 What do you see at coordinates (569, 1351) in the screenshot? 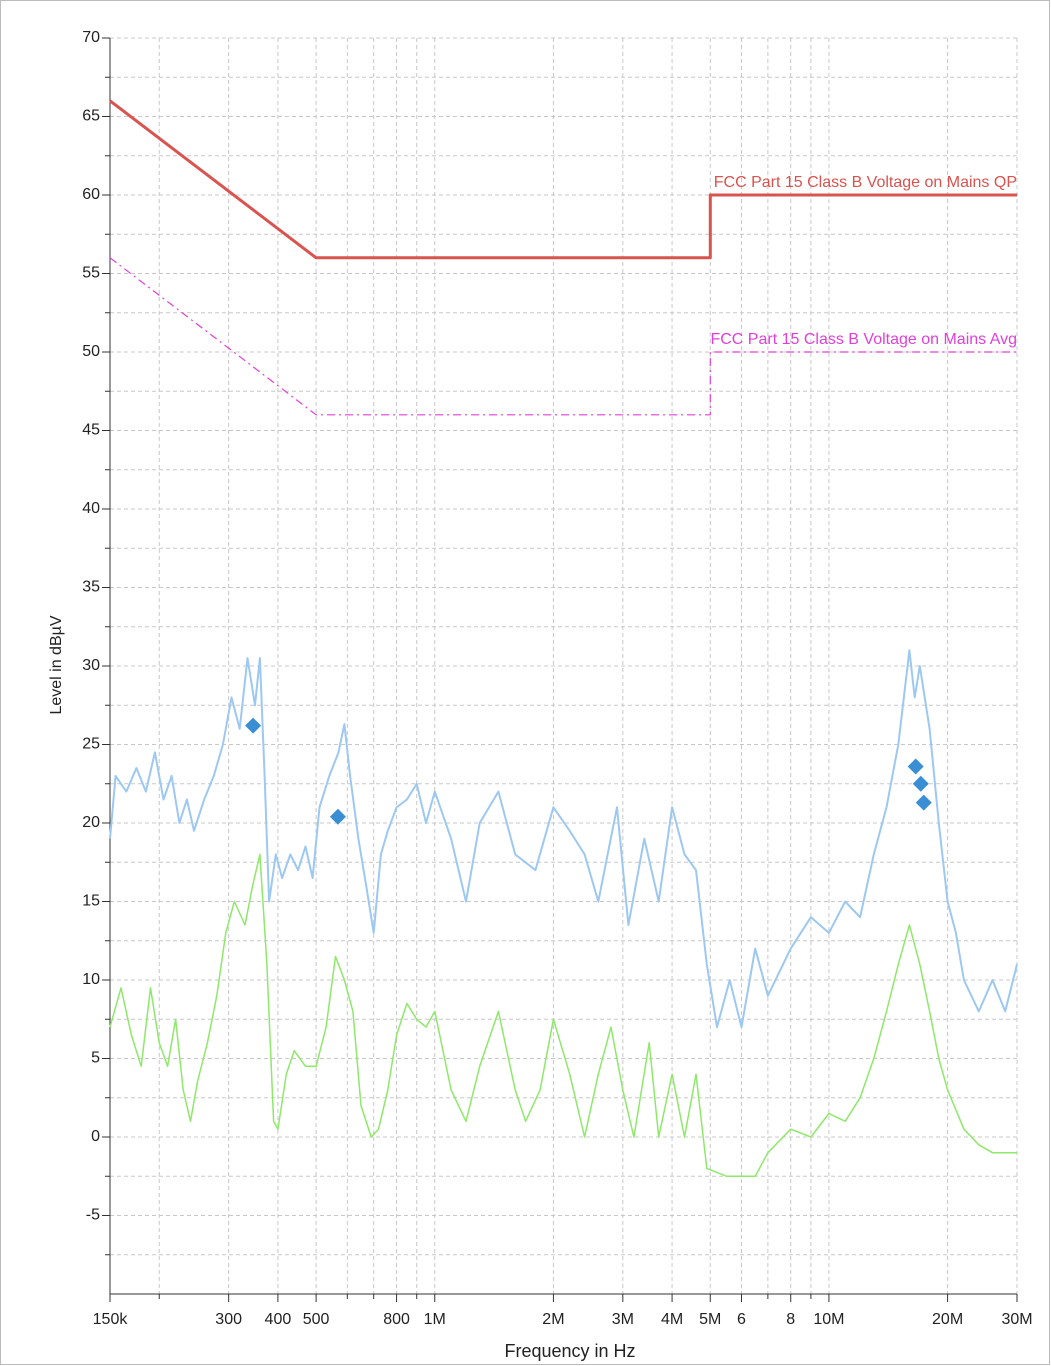
I see `x-axis-label: Frequency in Hz` at bounding box center [569, 1351].